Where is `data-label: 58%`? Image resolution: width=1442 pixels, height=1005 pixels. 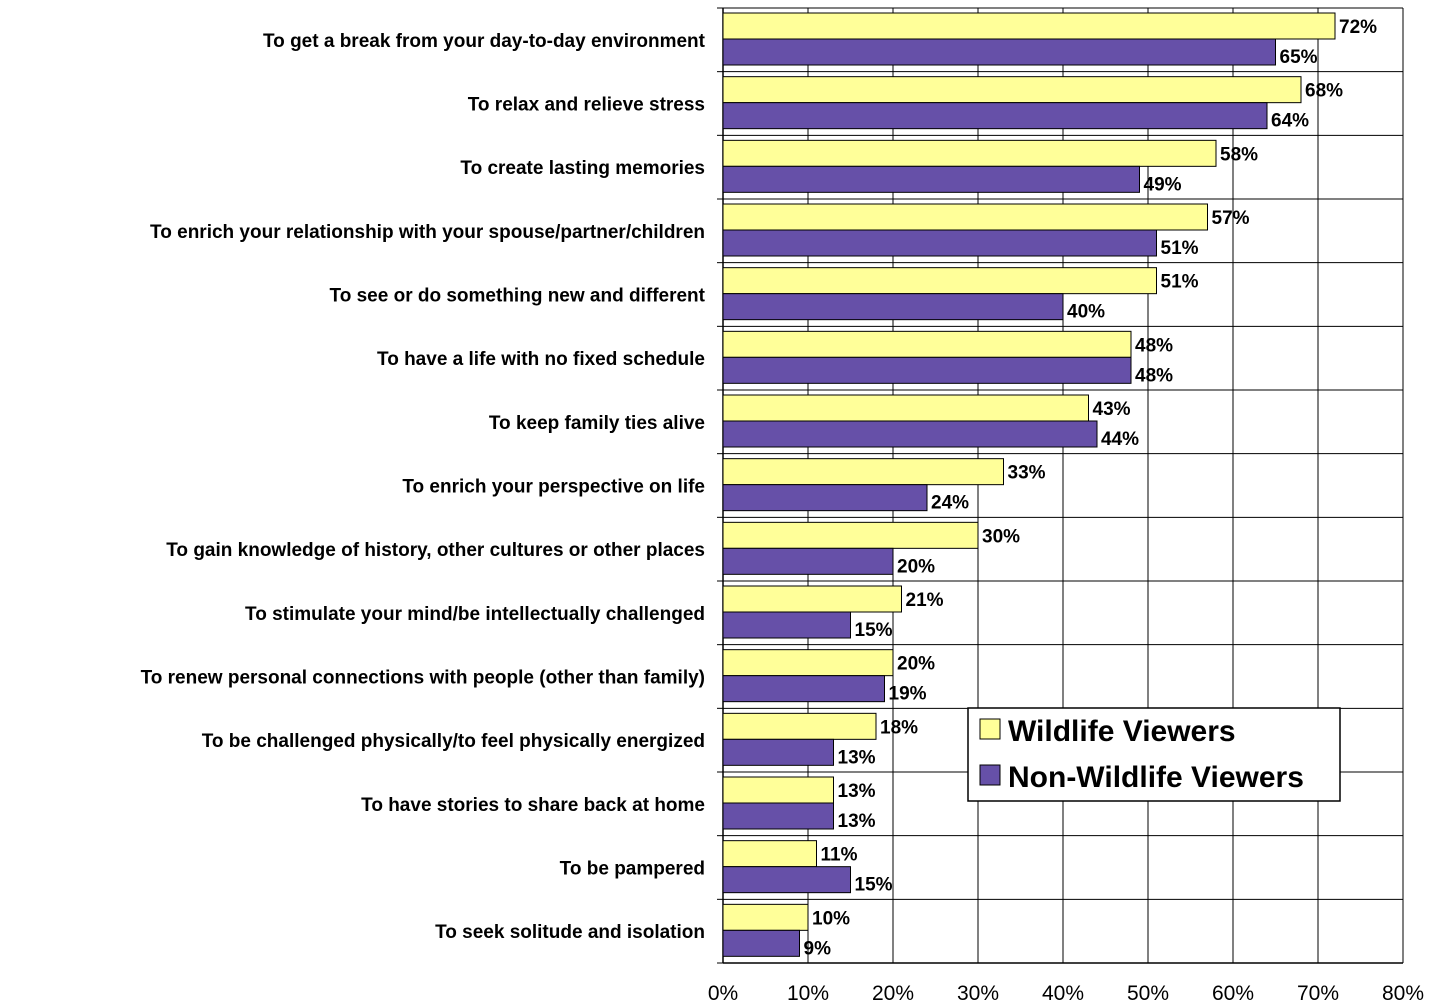
data-label: 58% is located at coordinates (1239, 154).